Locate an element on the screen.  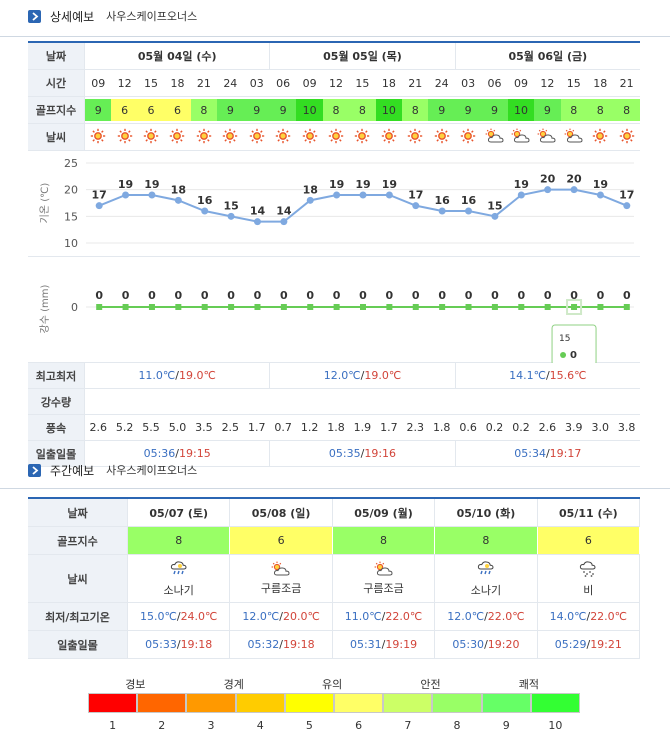
wind-speed-cell: 3.5 is located at coordinates (204, 427).